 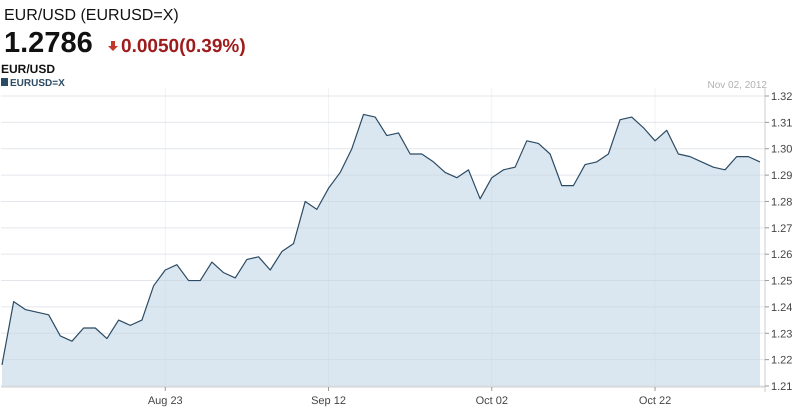 What do you see at coordinates (165, 401) in the screenshot?
I see `x-tick-label: Aug 23` at bounding box center [165, 401].